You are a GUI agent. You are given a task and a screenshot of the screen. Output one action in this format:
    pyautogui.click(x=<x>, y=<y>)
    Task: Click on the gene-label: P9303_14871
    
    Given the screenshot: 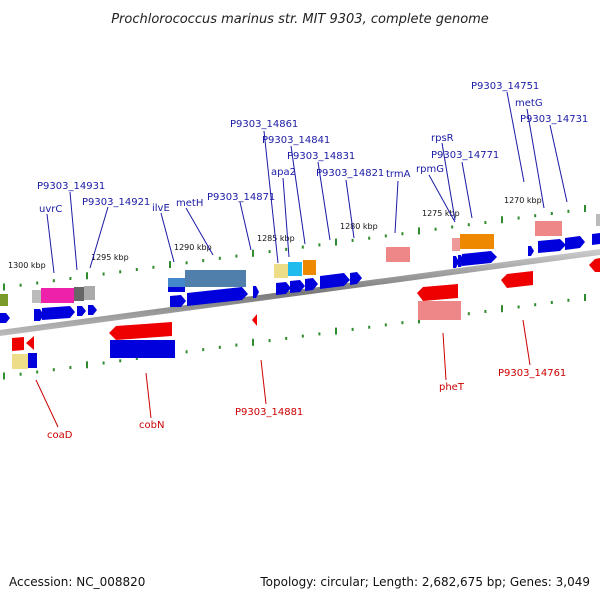 What is the action you would take?
    pyautogui.click(x=241, y=197)
    